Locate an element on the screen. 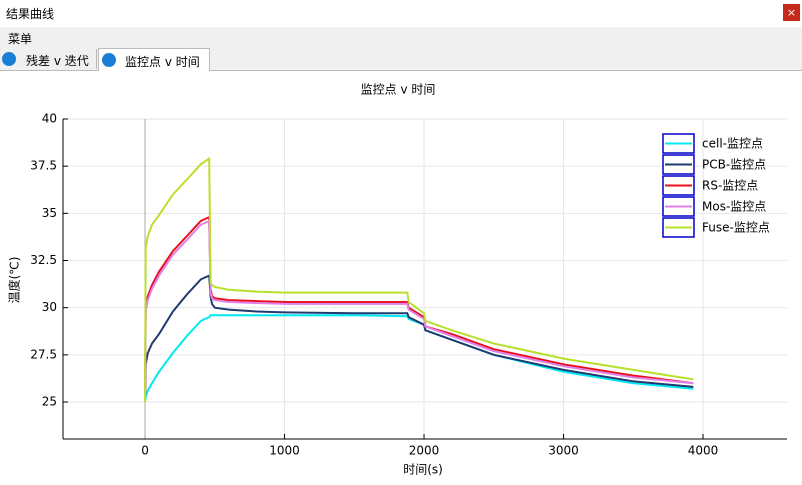  y-tick-label: 32.5 is located at coordinates (43, 260).